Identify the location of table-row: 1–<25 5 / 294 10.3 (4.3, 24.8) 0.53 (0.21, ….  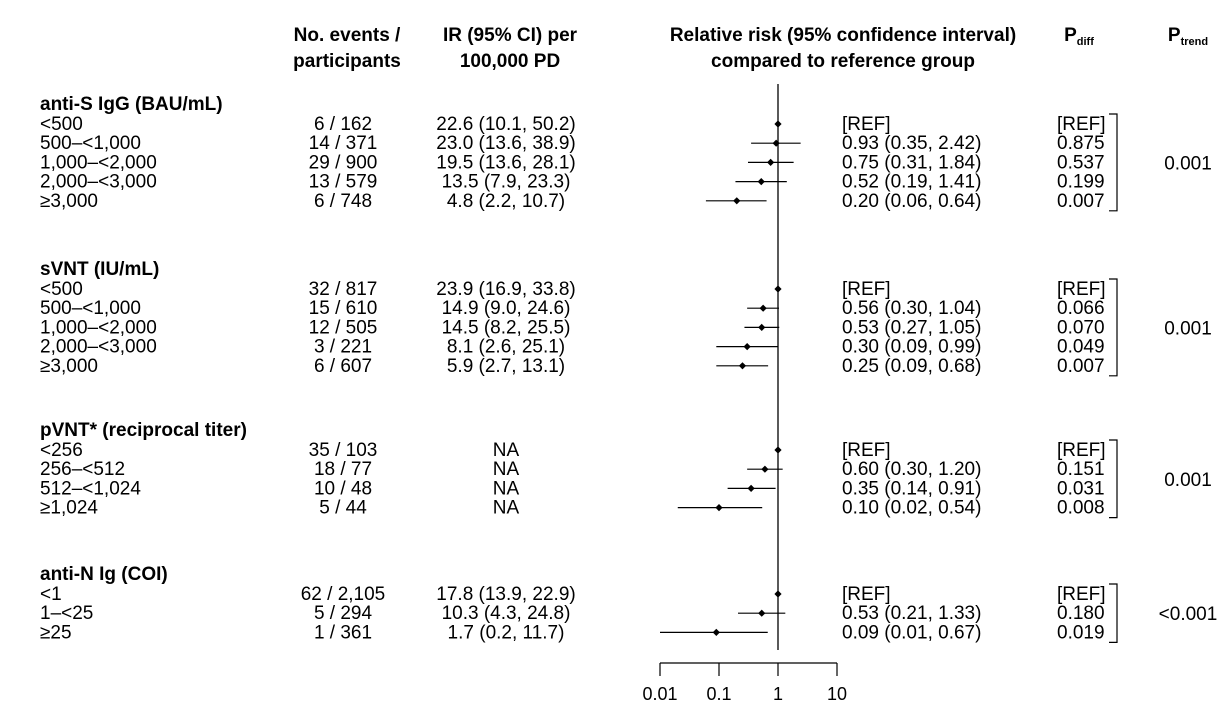
(572, 613).